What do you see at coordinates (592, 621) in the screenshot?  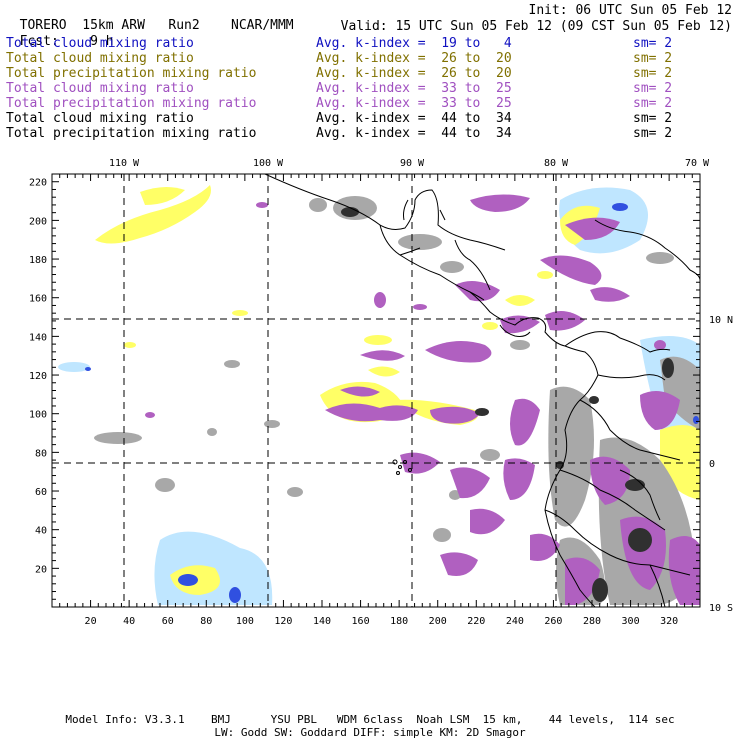 I see `x-tick-label: 280` at bounding box center [592, 621].